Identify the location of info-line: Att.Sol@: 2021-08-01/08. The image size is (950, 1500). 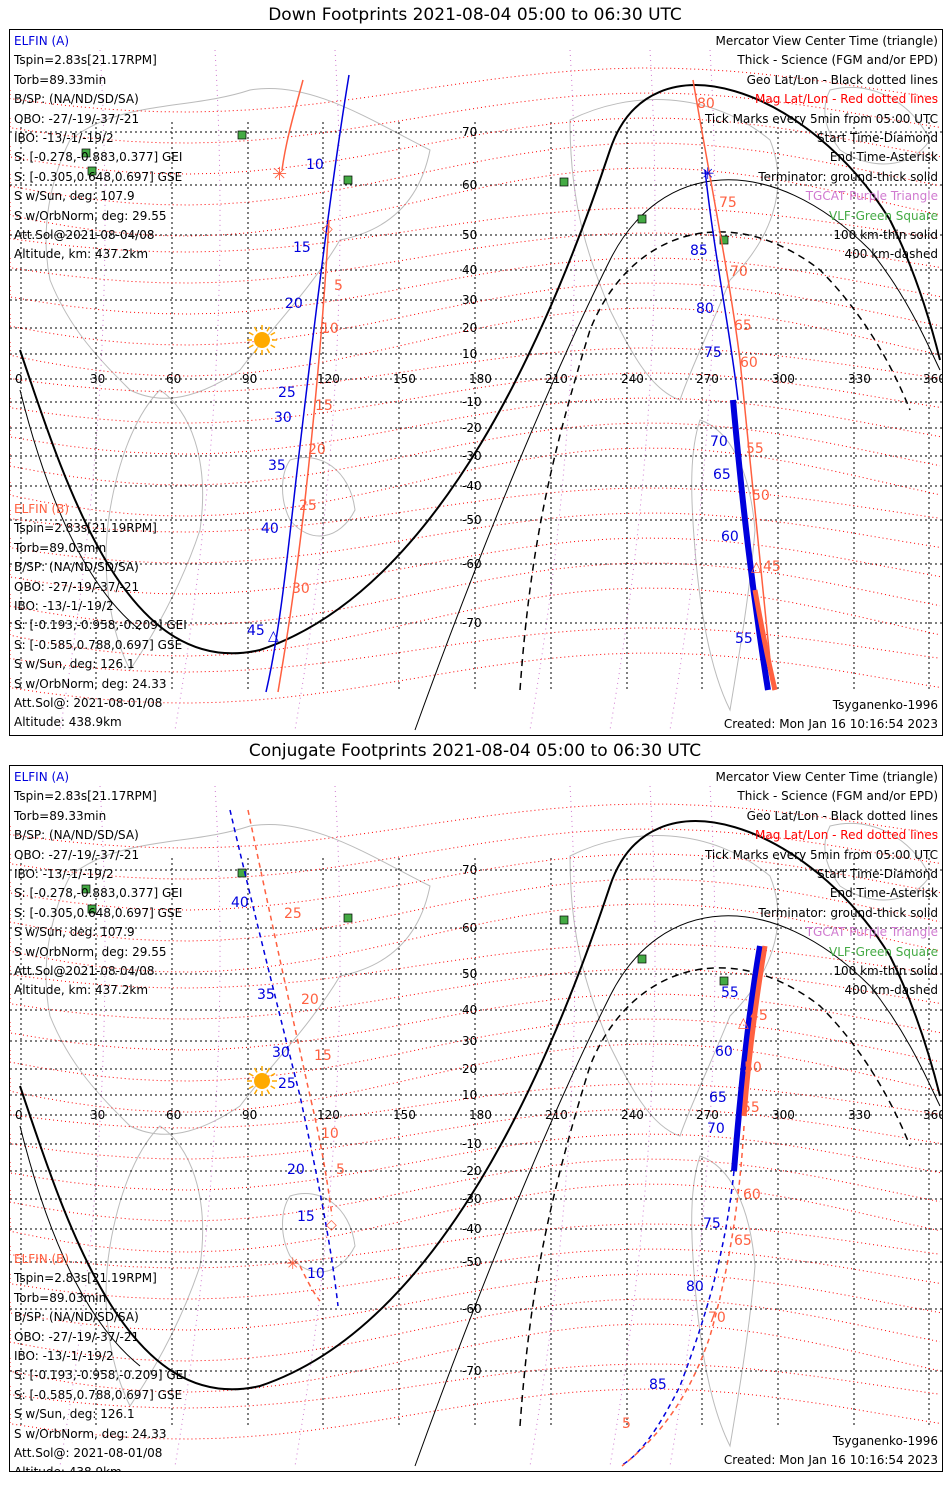
(88, 702).